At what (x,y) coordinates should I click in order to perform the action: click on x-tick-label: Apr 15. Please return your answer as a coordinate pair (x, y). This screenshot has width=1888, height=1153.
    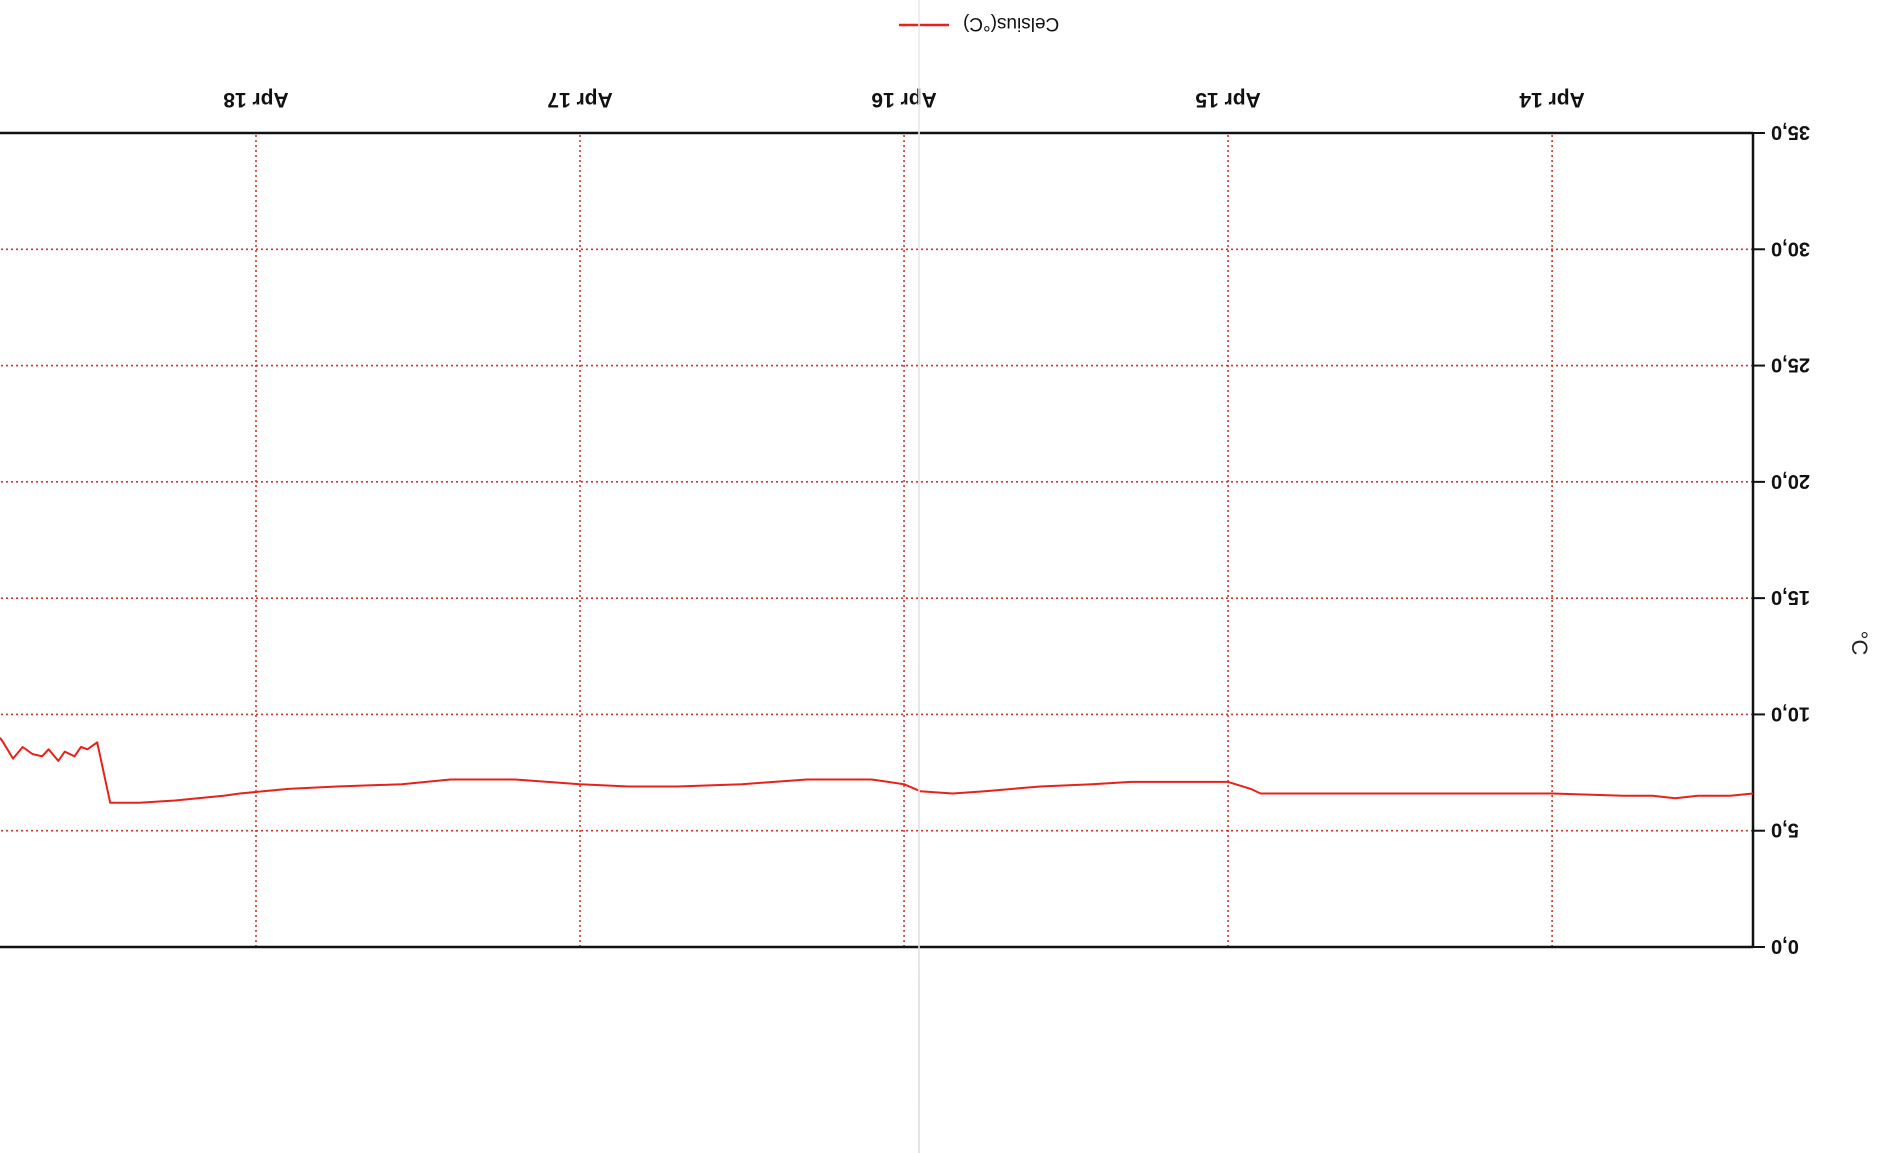
    Looking at the image, I should click on (1228, 99).